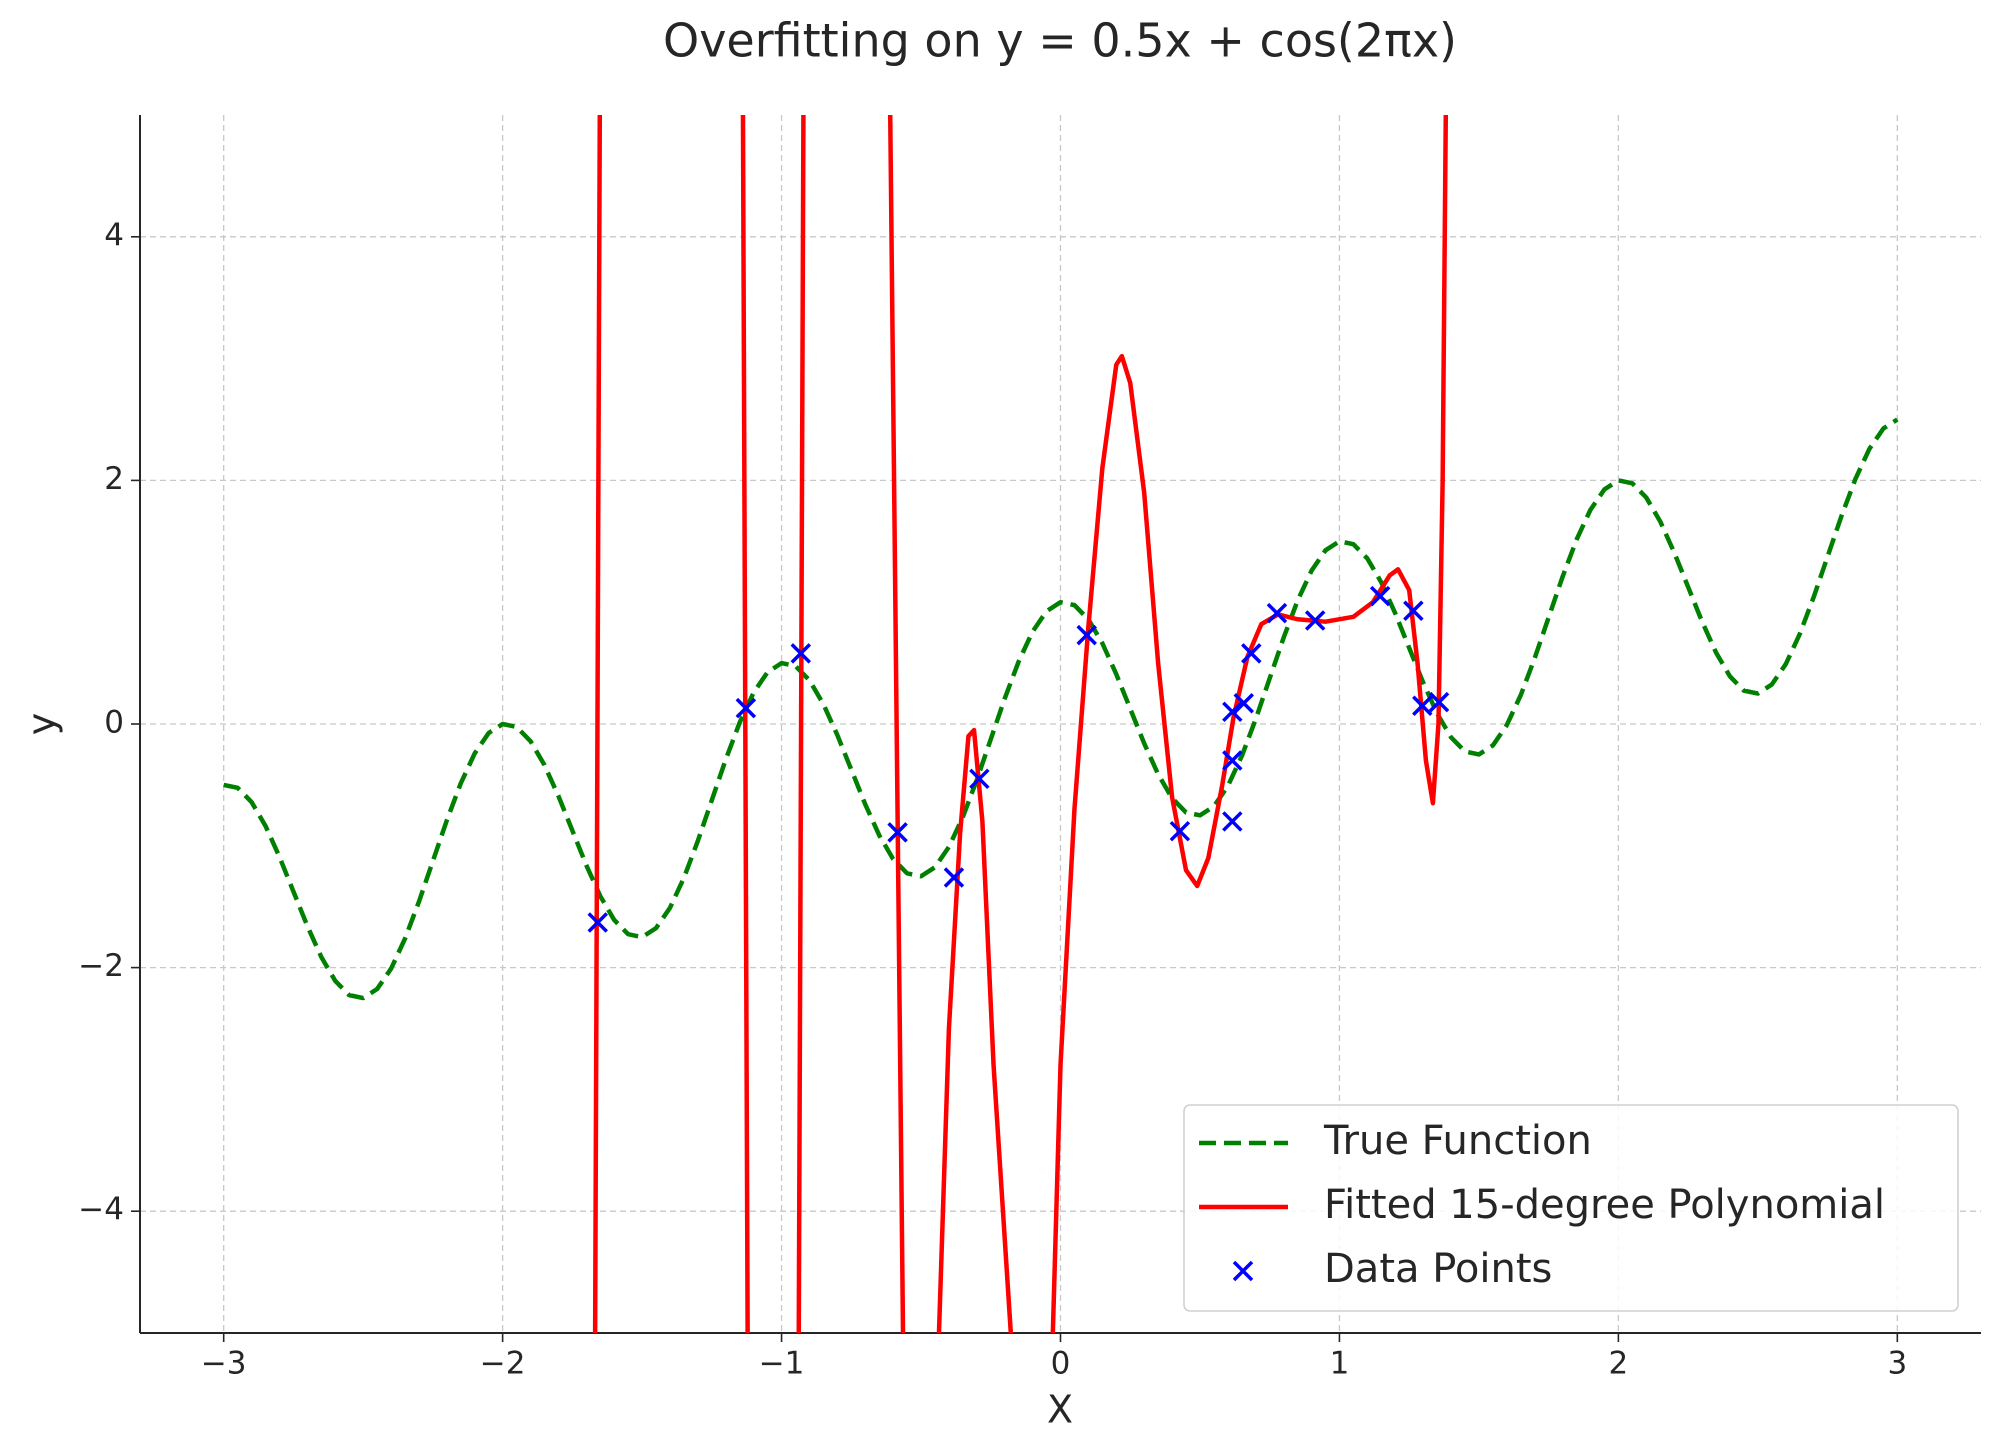 Image resolution: width=2000 pixels, height=1454 pixels. I want to click on y-tick-label: 4, so click(114, 235).